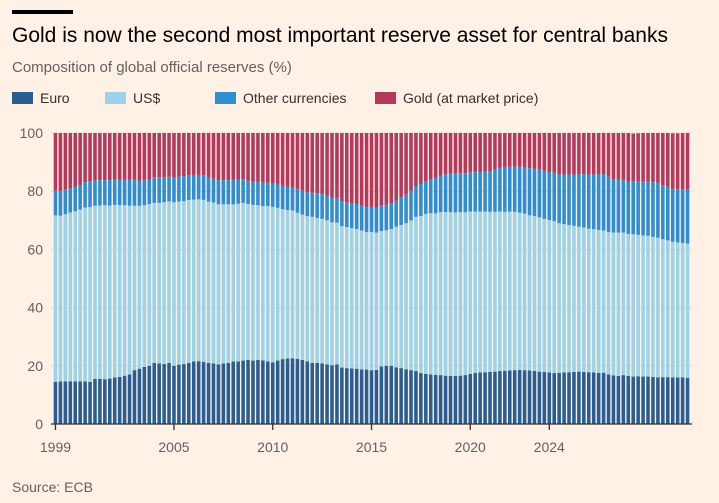 This screenshot has height=503, width=719. I want to click on legend-swatch-gold, so click(385, 98).